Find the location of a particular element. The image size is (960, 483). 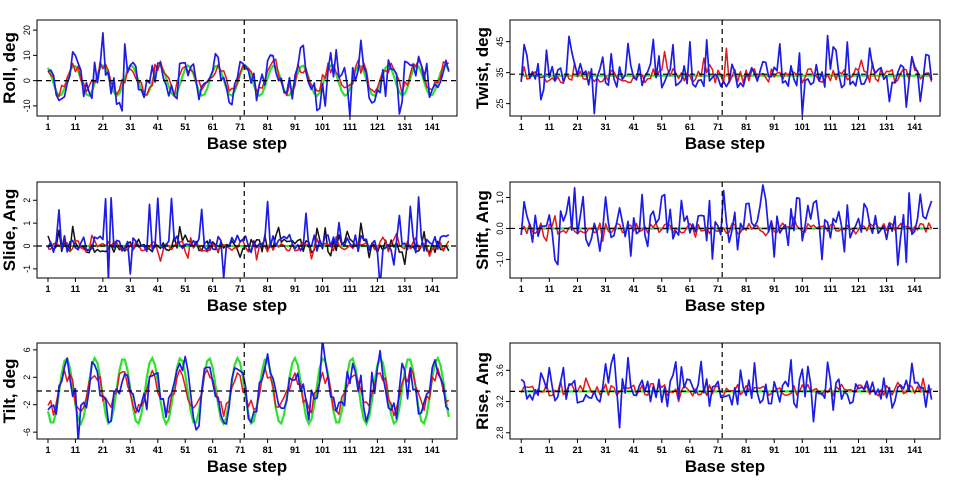

y-tick-label: 6 is located at coordinates (27, 349).